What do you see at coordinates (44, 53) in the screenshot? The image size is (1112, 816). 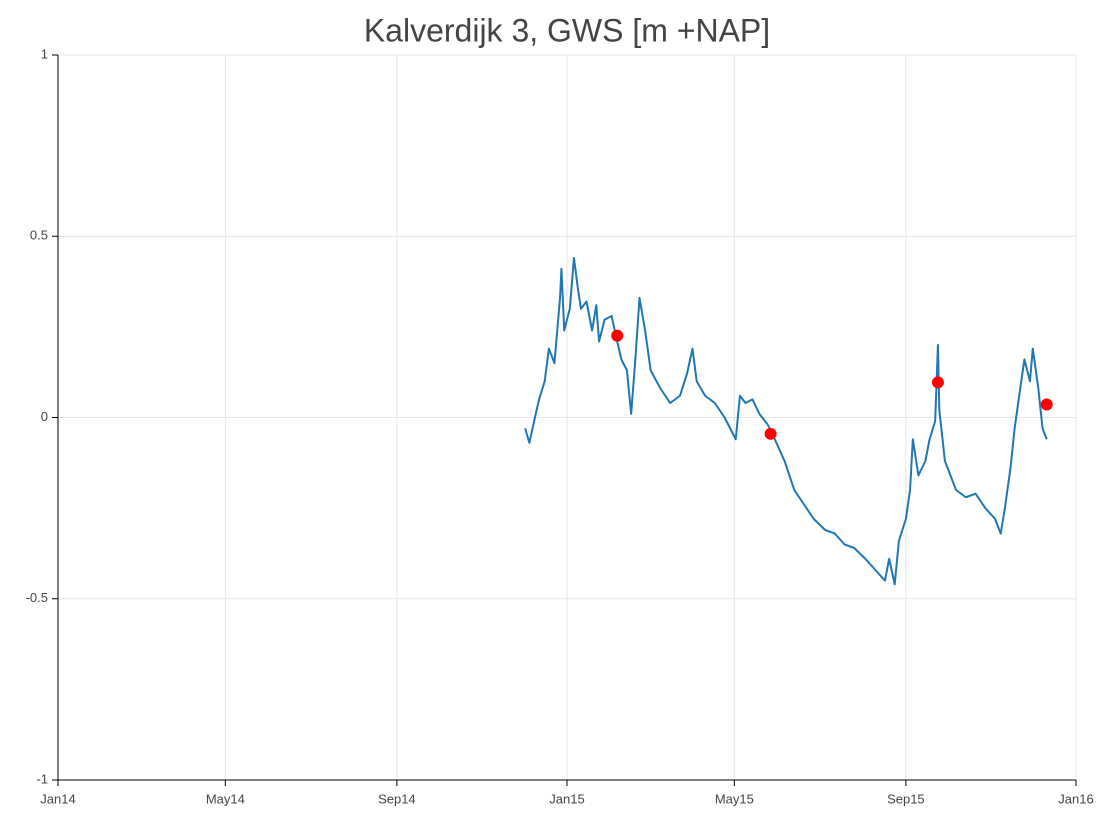 I see `y-tick-label: 1` at bounding box center [44, 53].